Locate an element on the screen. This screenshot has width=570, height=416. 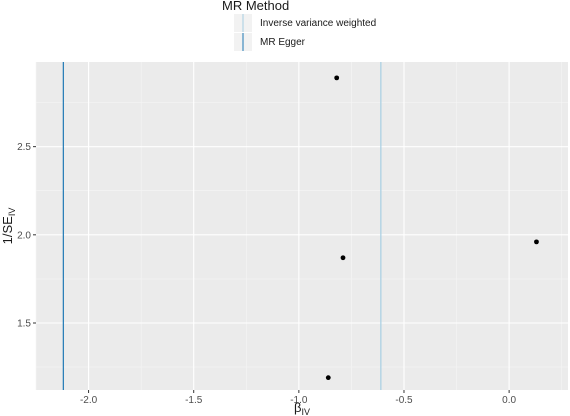
y-tick-label: 2.0 is located at coordinates (24, 235).